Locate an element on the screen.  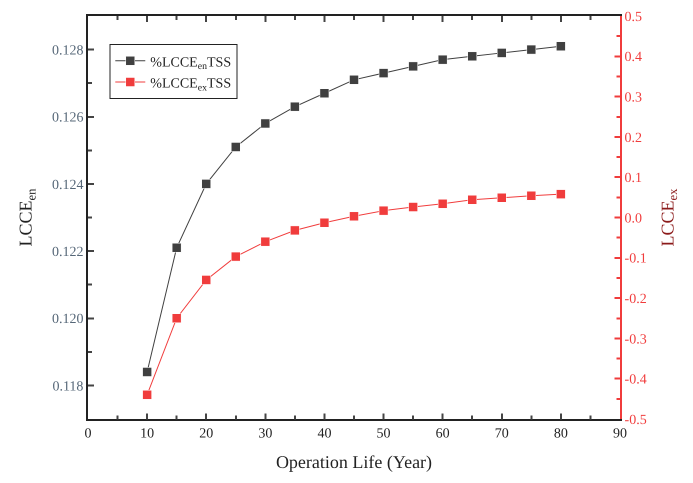
y-tick-label: 0.122 is located at coordinates (68, 252).